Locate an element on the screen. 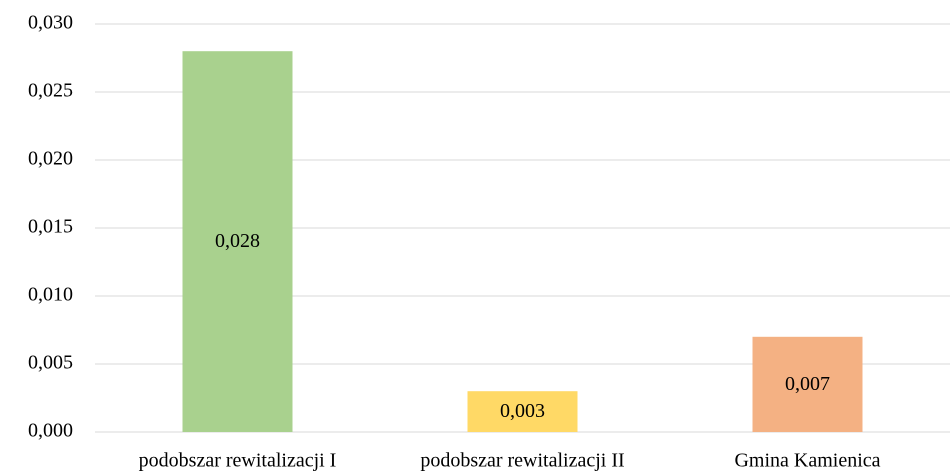 Image resolution: width=950 pixels, height=474 pixels. value-label: 0,003 is located at coordinates (522, 411).